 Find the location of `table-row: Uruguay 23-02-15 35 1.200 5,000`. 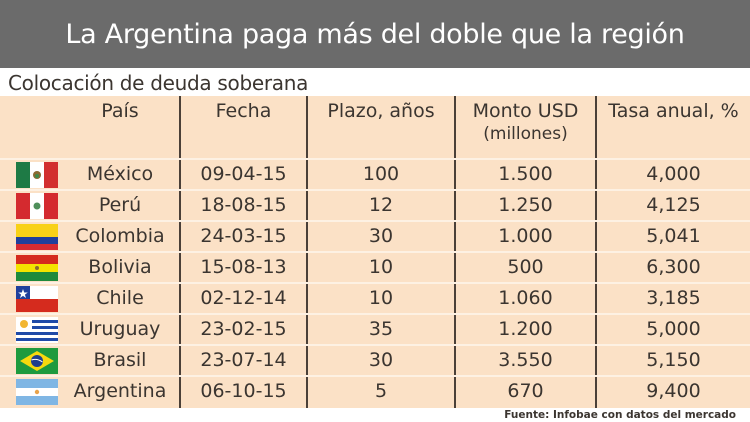

table-row: Uruguay 23-02-15 35 1.200 5,000 is located at coordinates (375, 328).